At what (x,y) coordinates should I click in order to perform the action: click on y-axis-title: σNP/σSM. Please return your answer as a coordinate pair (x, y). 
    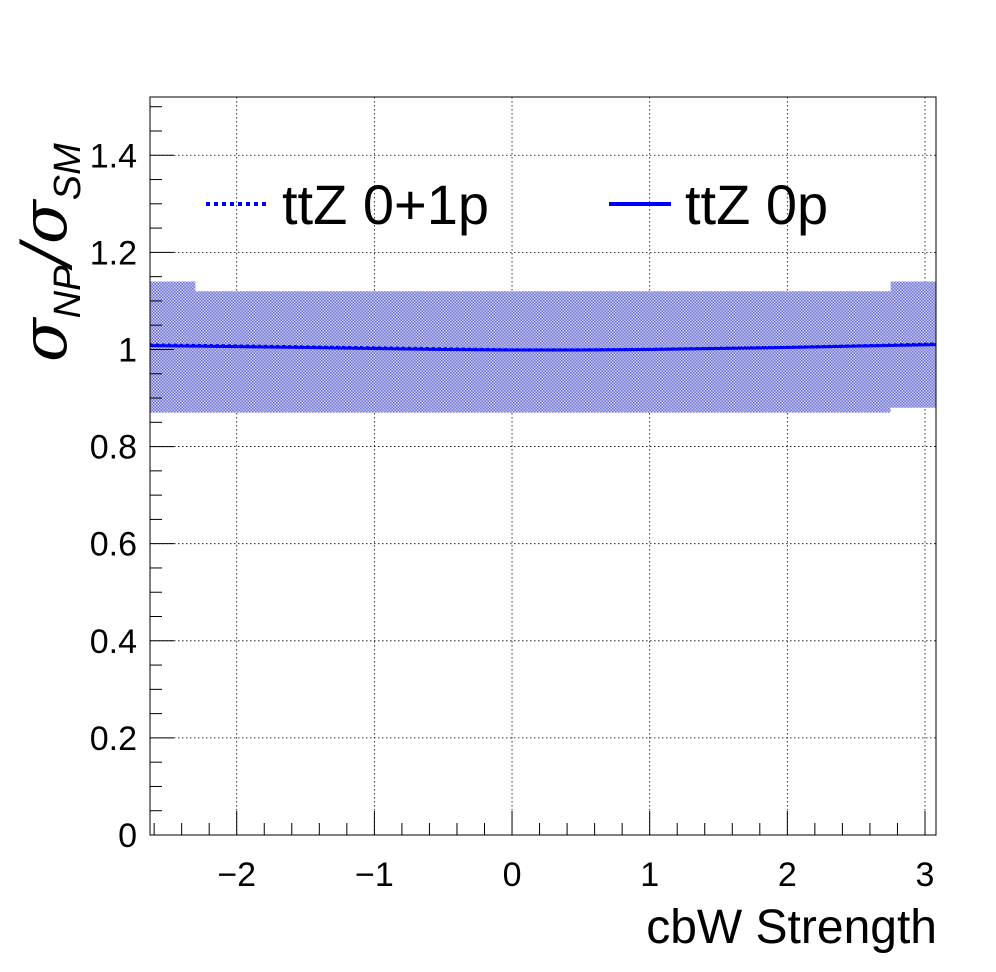
    Looking at the image, I should click on (48, 252).